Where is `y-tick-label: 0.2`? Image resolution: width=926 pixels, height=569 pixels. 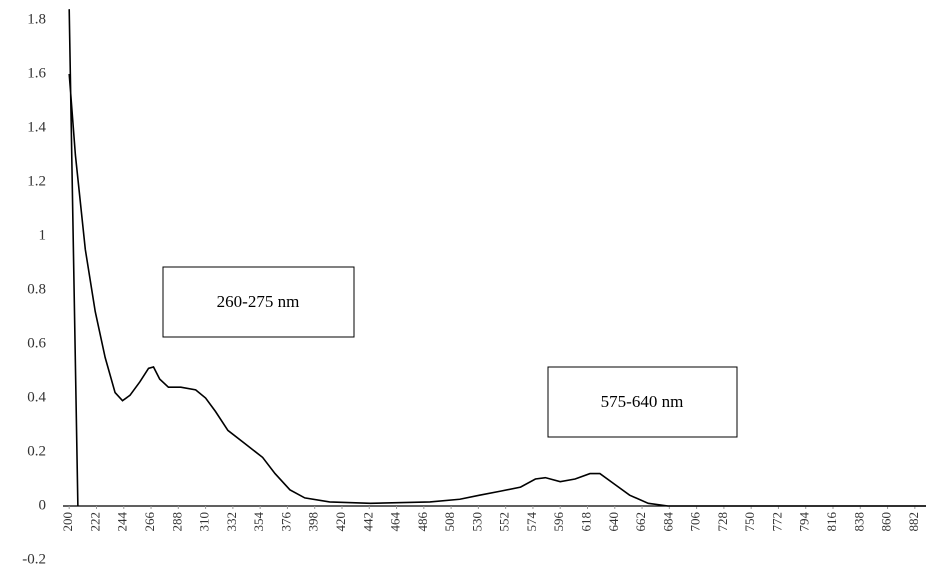 y-tick-label: 0.2 is located at coordinates (36, 451).